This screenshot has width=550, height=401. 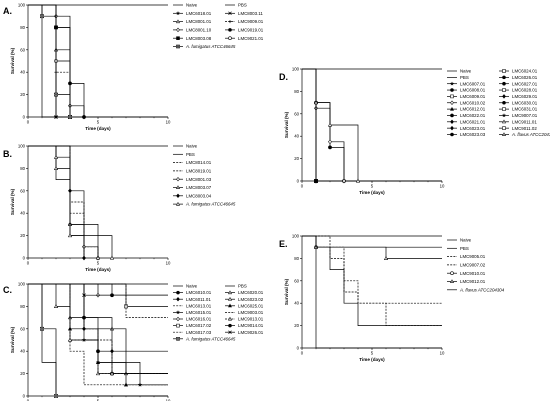 I want to click on legend-entry: LMC9014.01, so click(x=244, y=325).